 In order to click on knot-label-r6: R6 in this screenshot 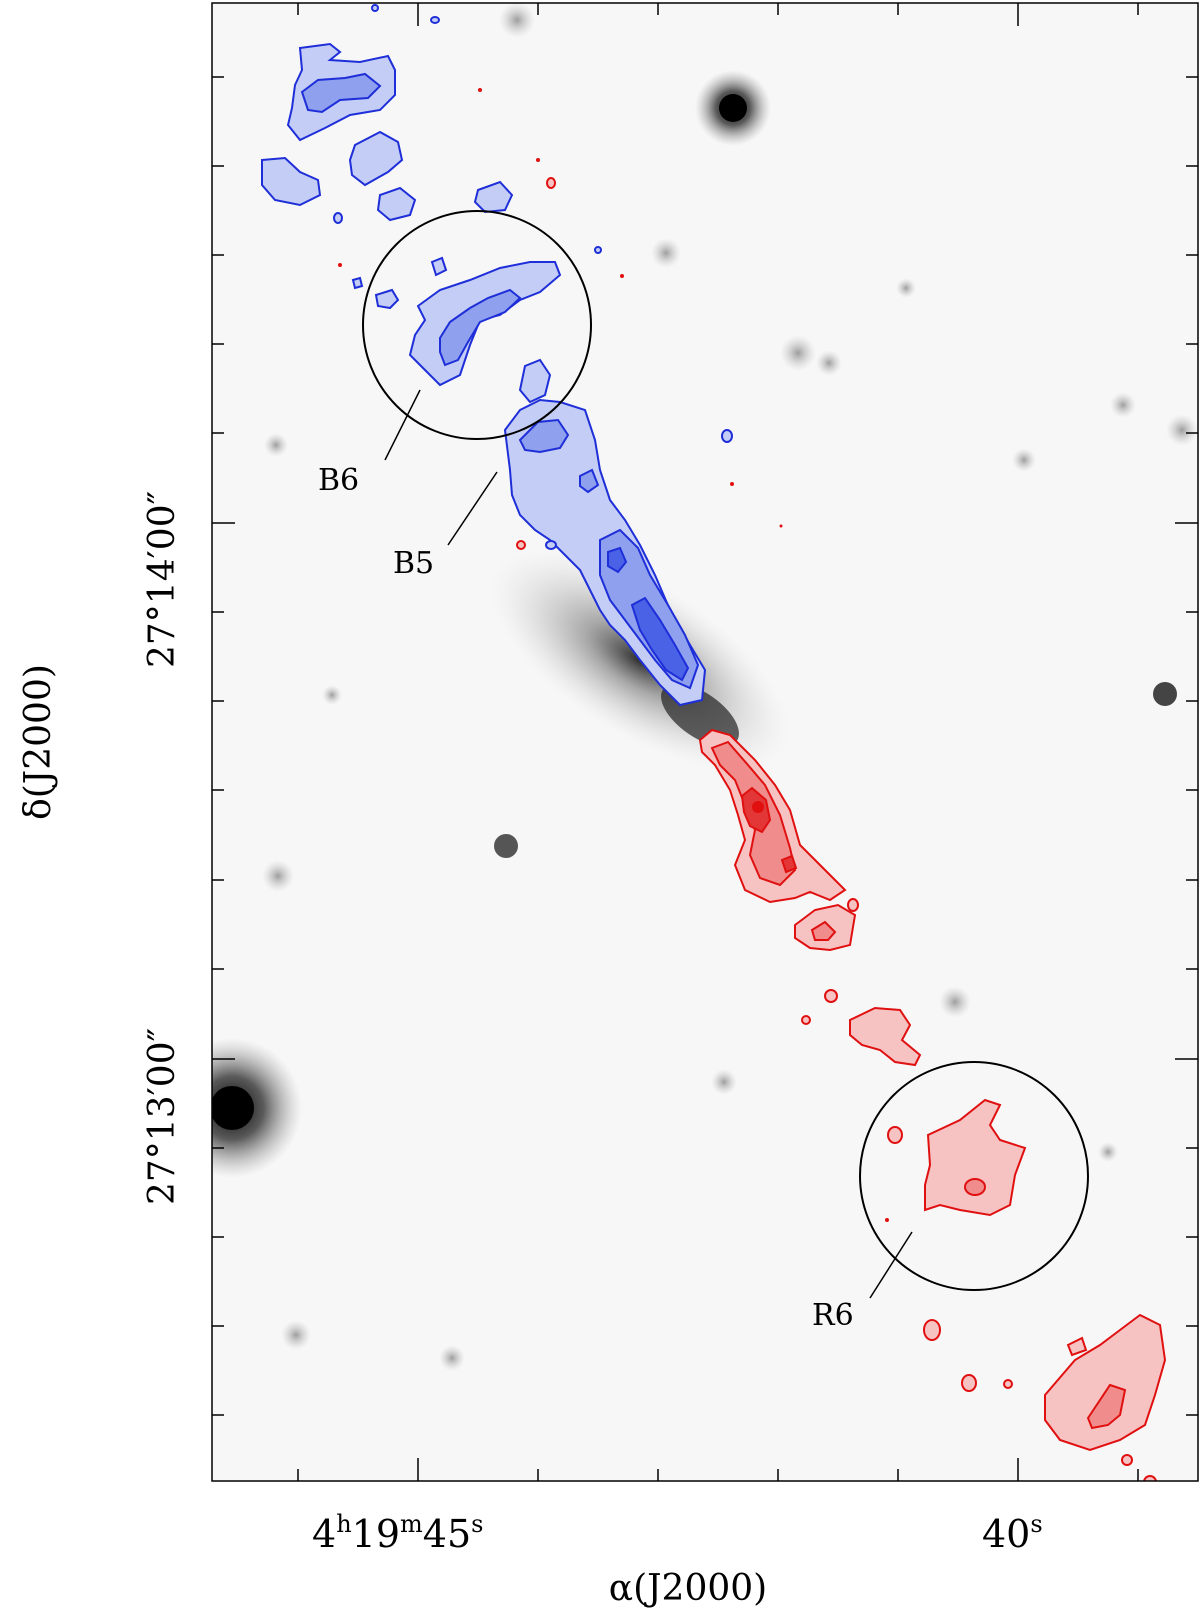, I will do `click(833, 1315)`.